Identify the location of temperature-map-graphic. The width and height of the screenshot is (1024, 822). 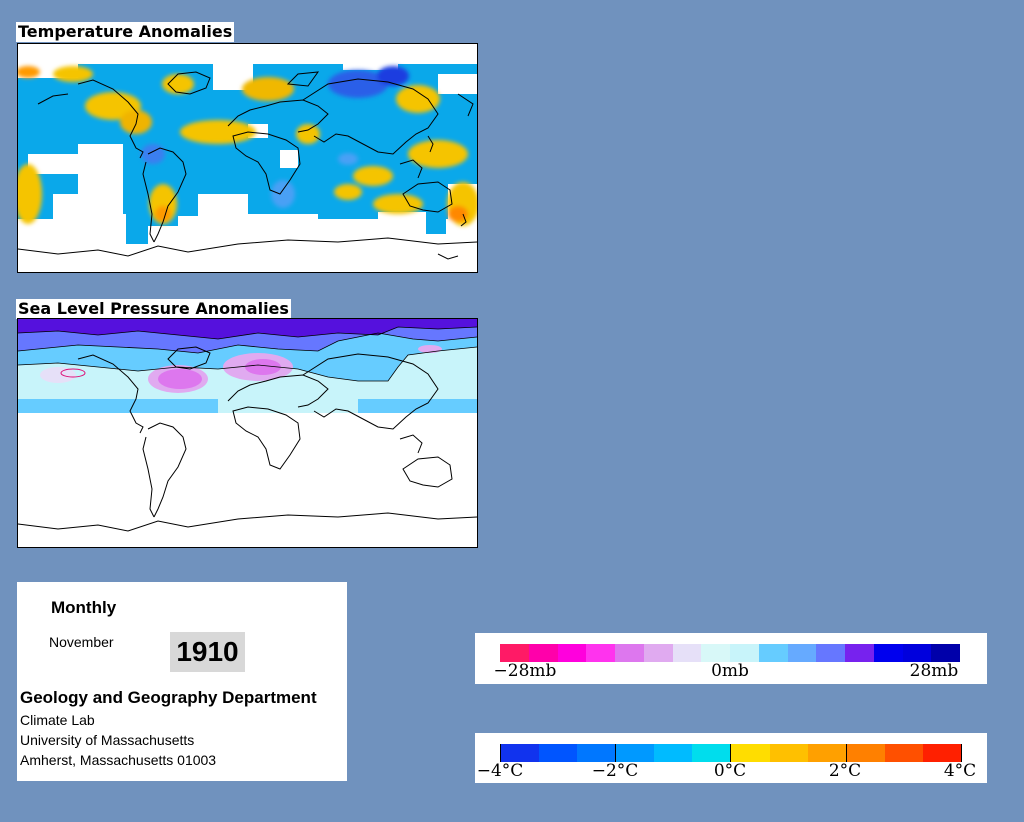
(247, 162).